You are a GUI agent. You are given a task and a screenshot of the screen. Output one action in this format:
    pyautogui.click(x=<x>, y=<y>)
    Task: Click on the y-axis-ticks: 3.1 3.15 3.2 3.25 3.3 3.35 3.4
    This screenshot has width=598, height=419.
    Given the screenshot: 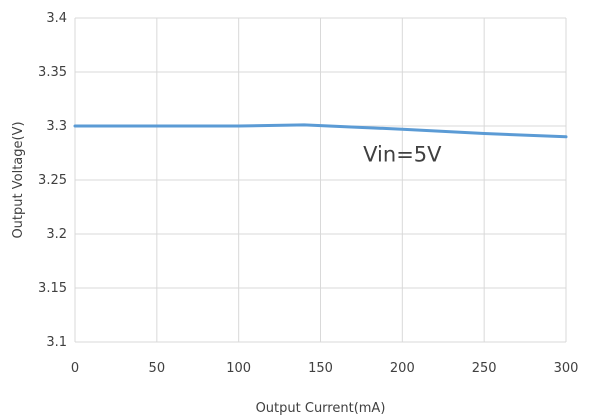 What is the action you would take?
    pyautogui.click(x=52, y=180)
    